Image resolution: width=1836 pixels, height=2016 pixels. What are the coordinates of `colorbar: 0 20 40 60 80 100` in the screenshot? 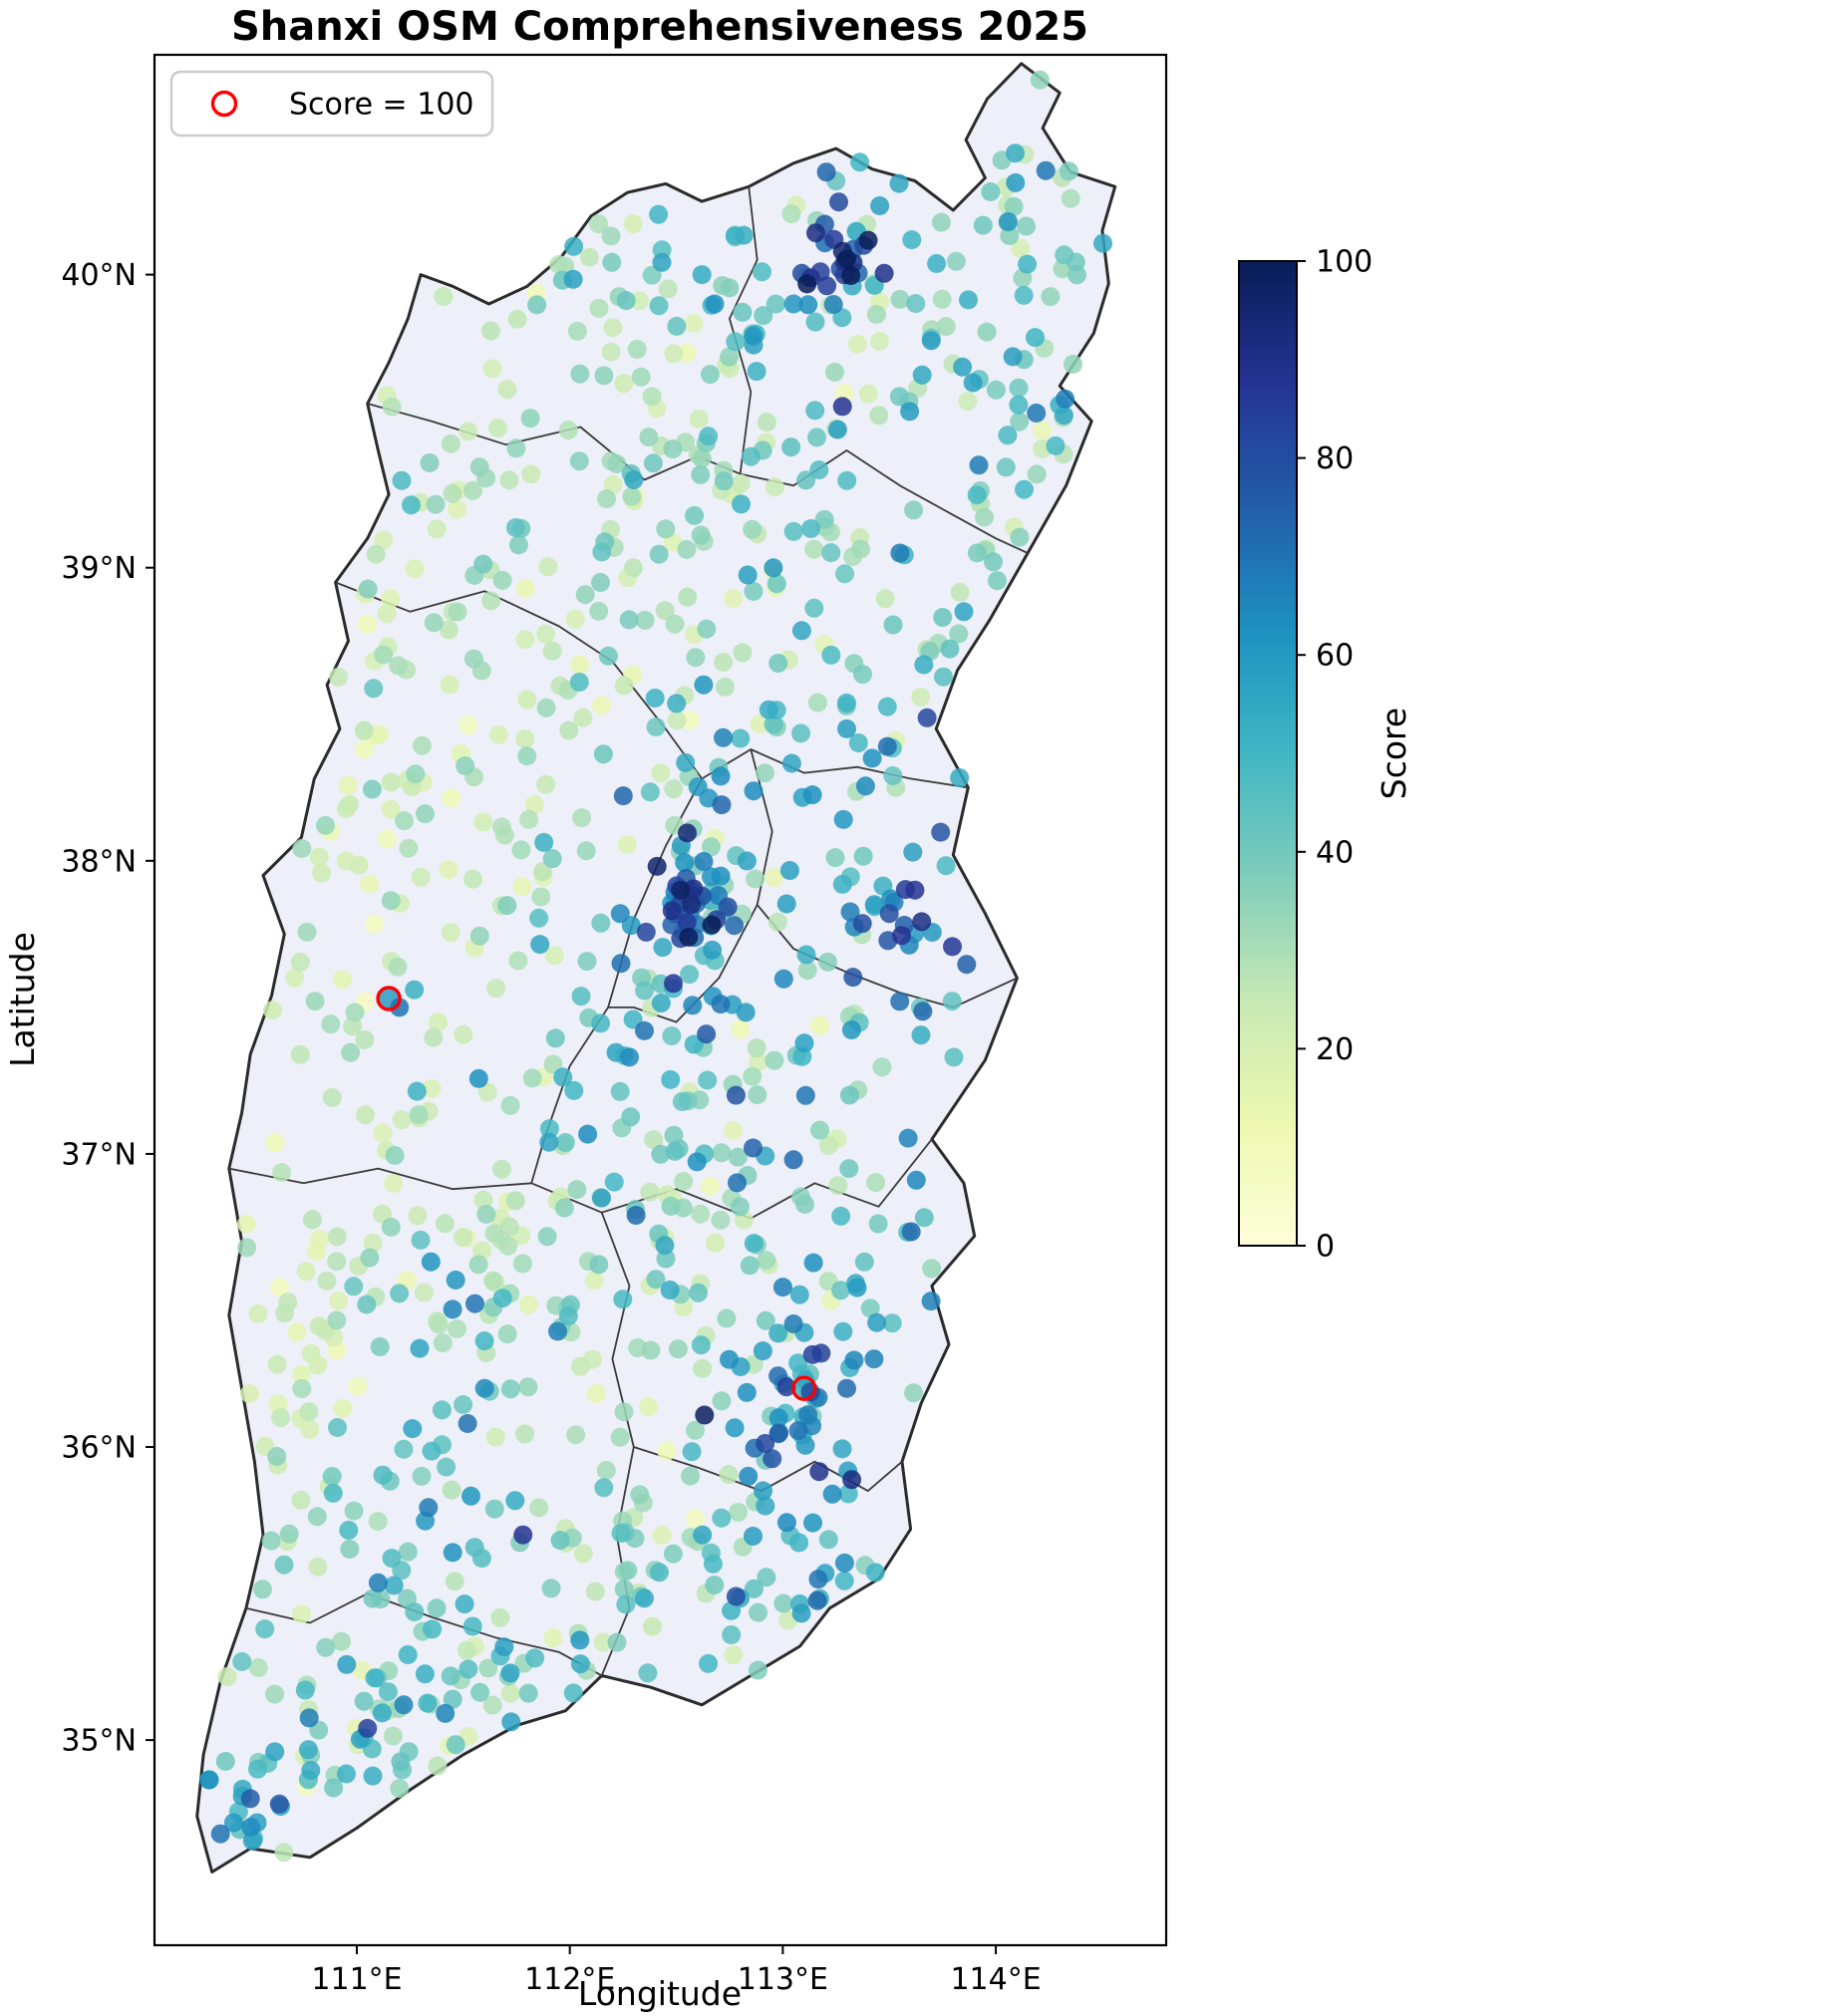 It's located at (1305, 755).